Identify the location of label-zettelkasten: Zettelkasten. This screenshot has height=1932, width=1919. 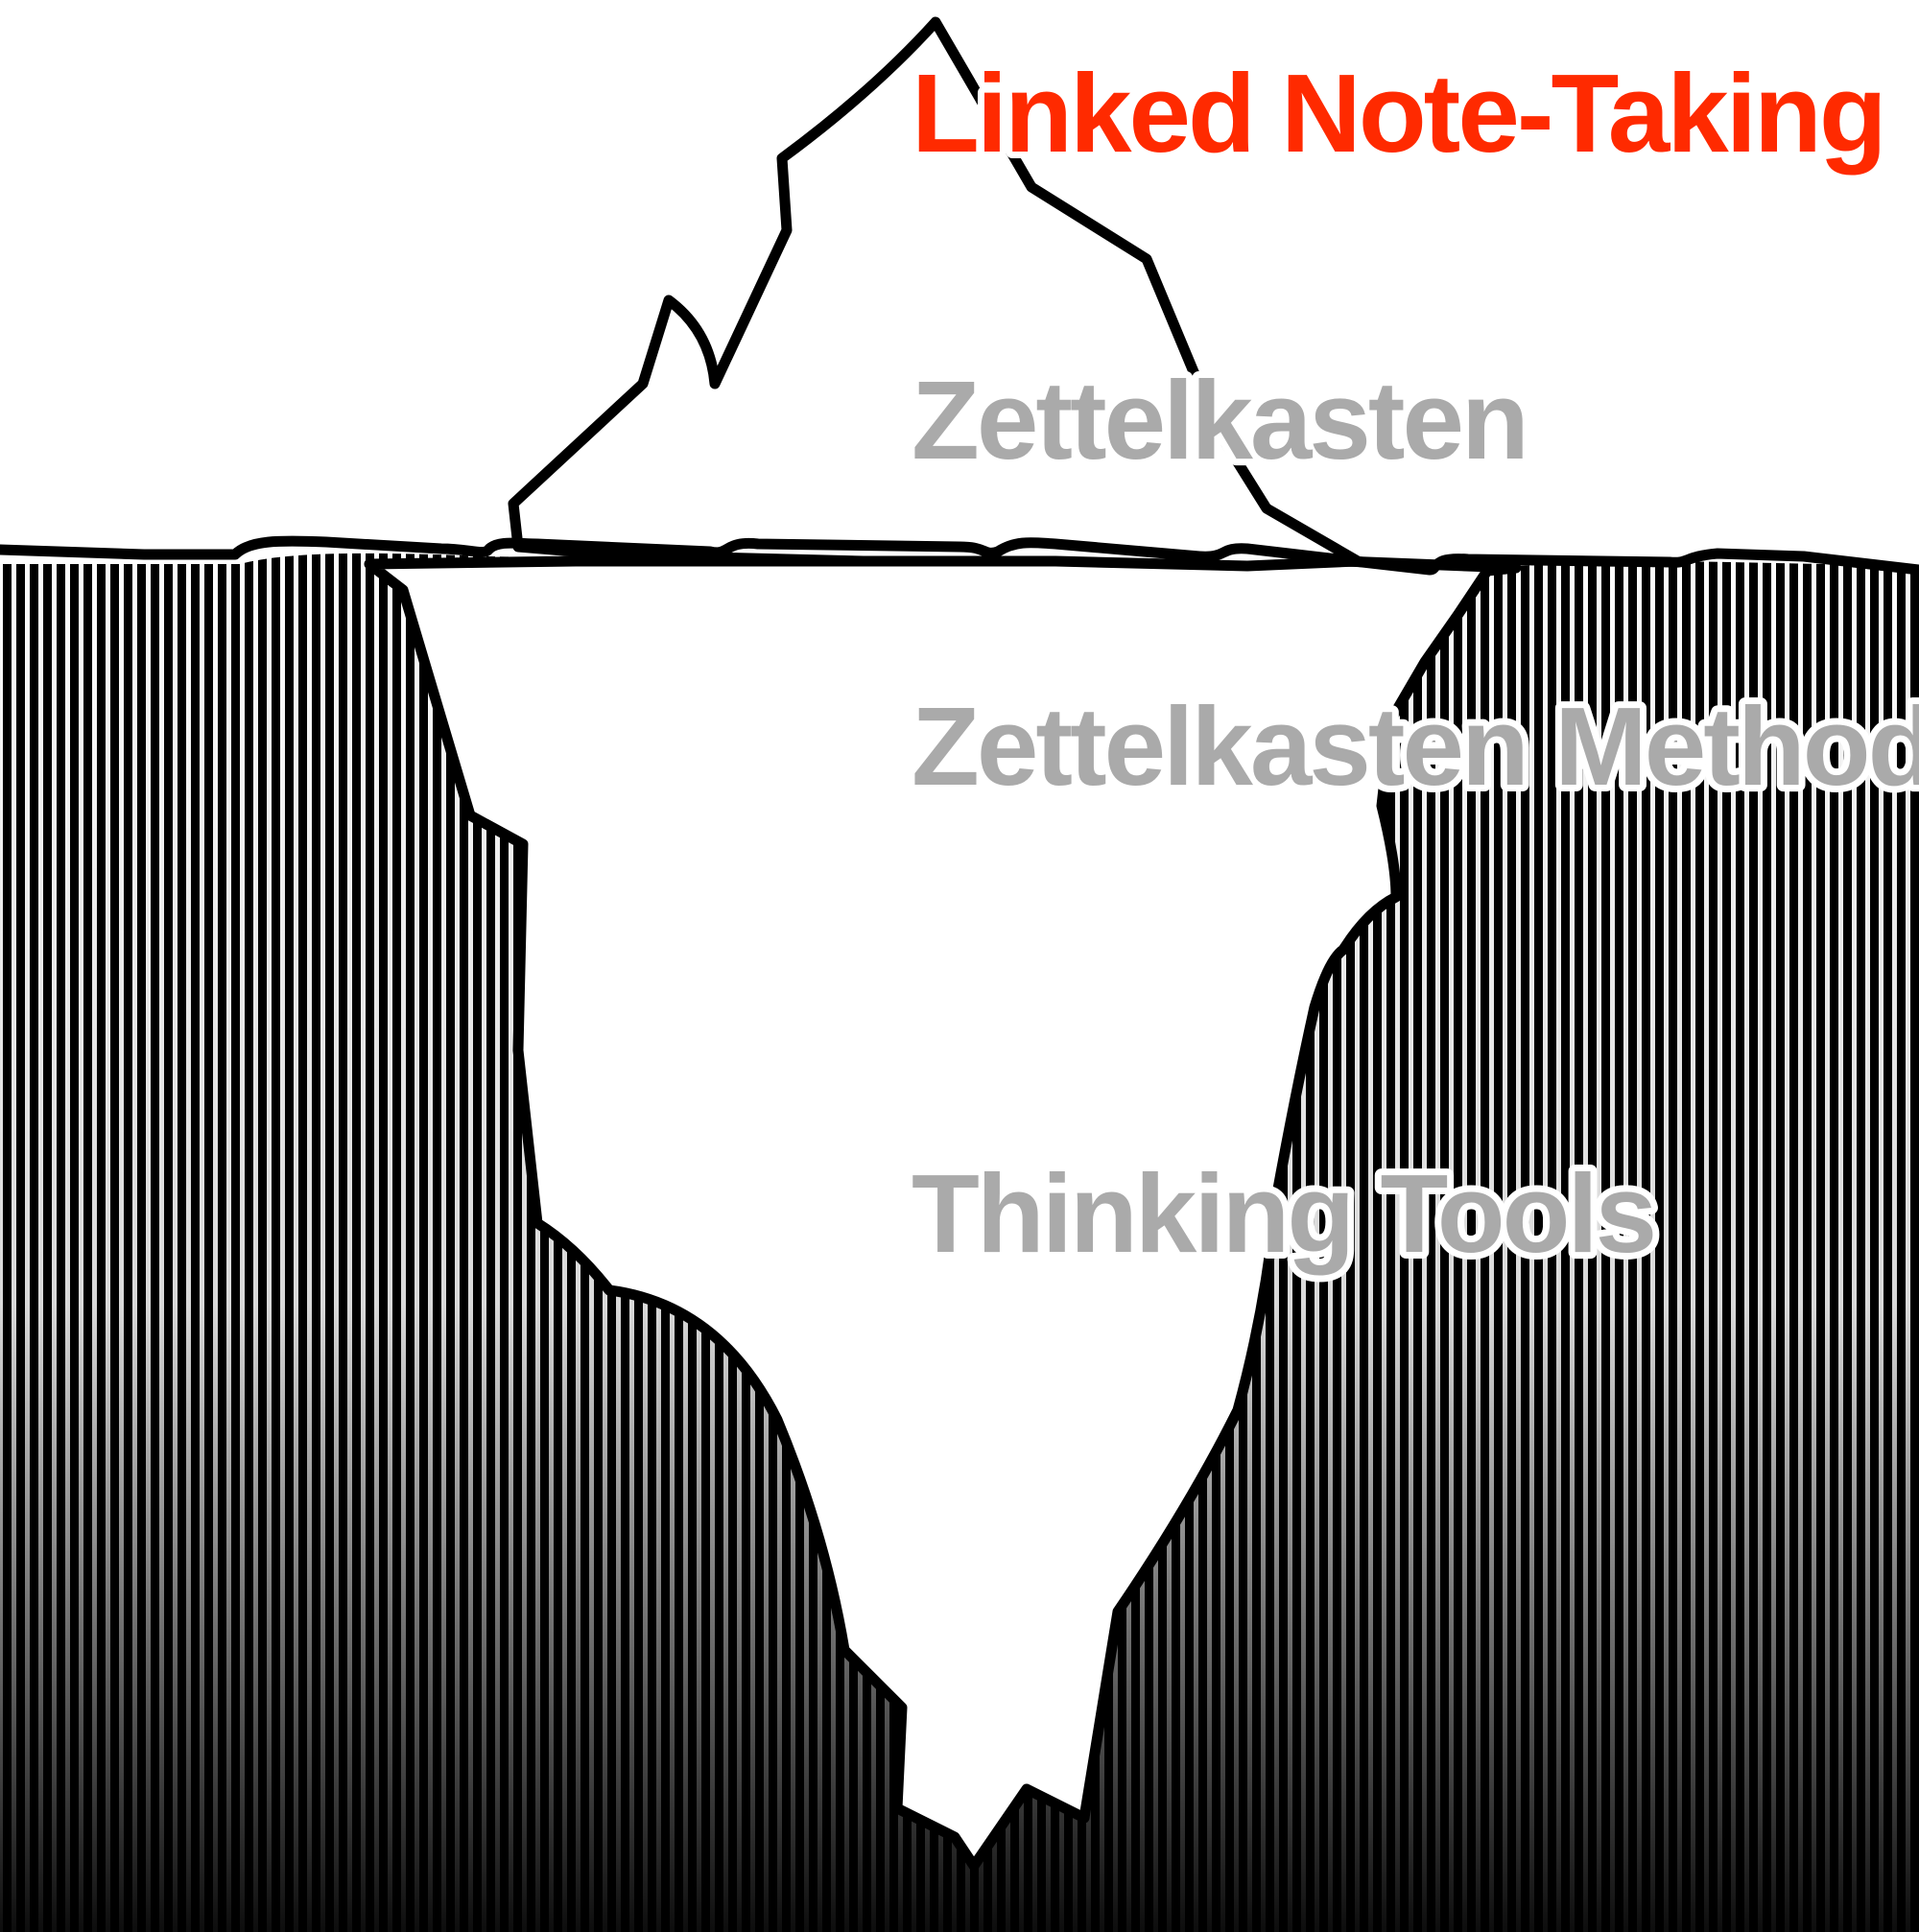
(1220, 420).